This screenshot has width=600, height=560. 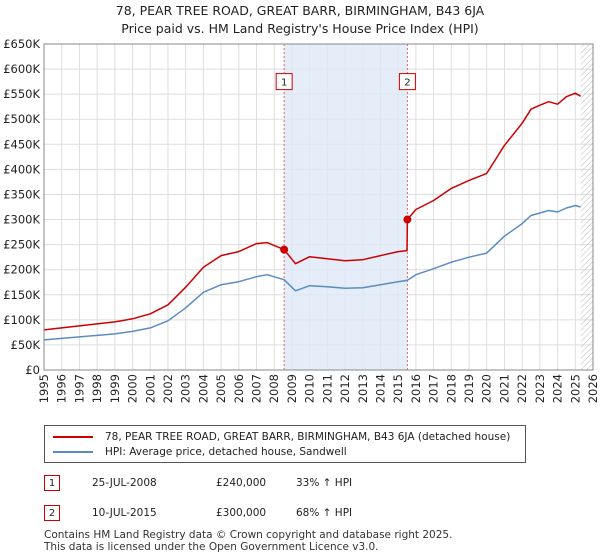 What do you see at coordinates (115, 388) in the screenshot?
I see `x-tick-label: 1999` at bounding box center [115, 388].